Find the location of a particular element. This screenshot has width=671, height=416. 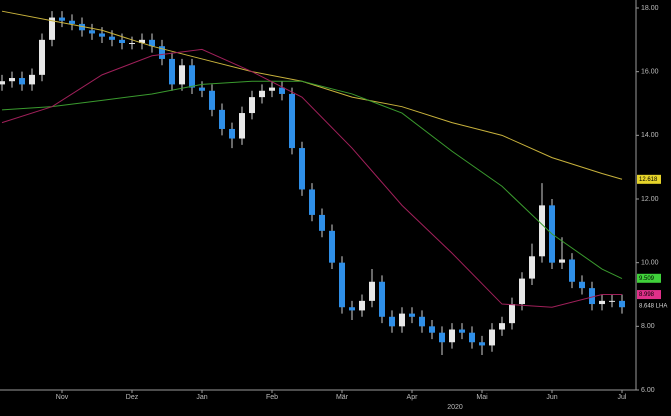

y-tick-label: 10.00 is located at coordinates (650, 263).